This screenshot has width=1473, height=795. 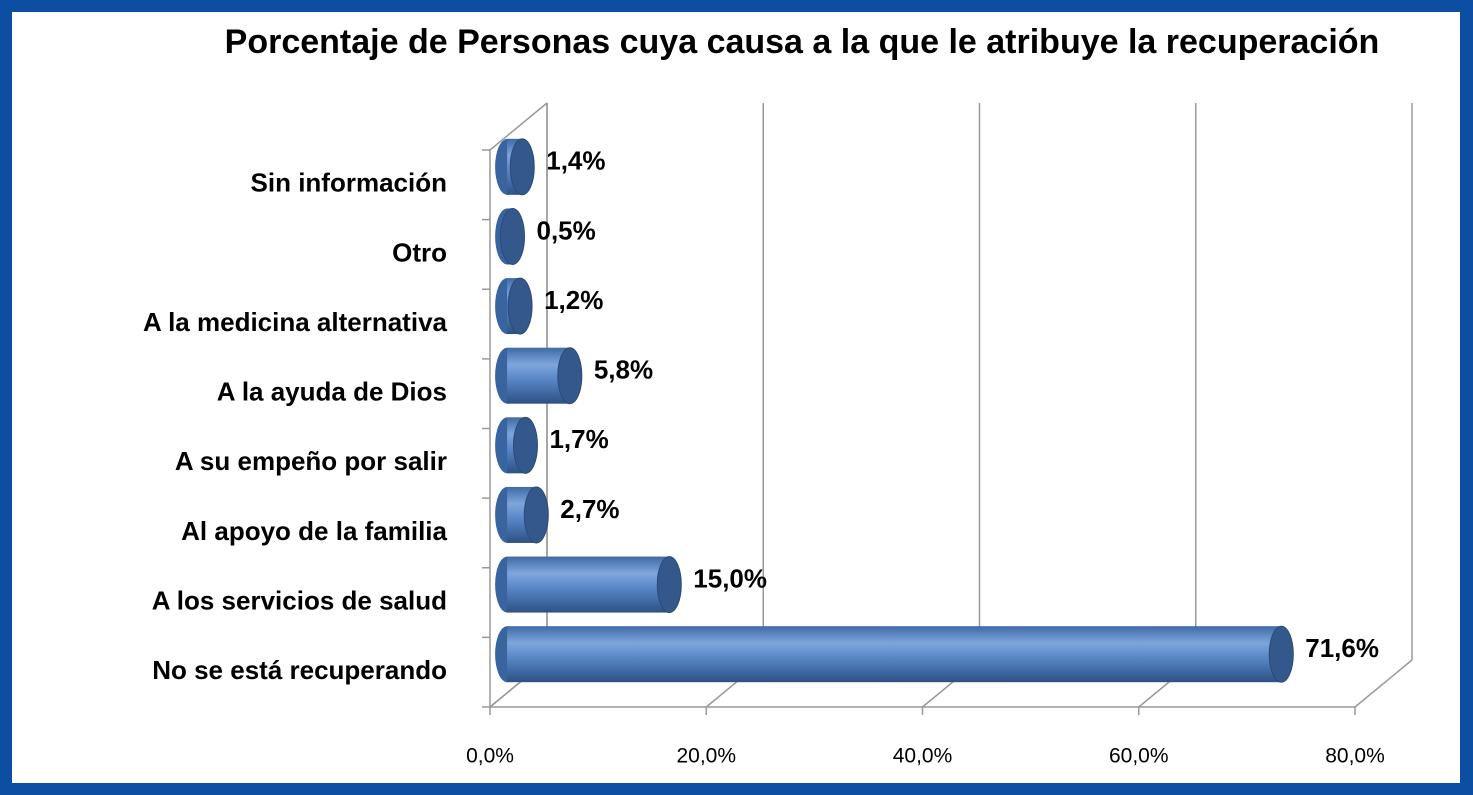 What do you see at coordinates (1355, 756) in the screenshot?
I see `x-tick-label: 80,0%` at bounding box center [1355, 756].